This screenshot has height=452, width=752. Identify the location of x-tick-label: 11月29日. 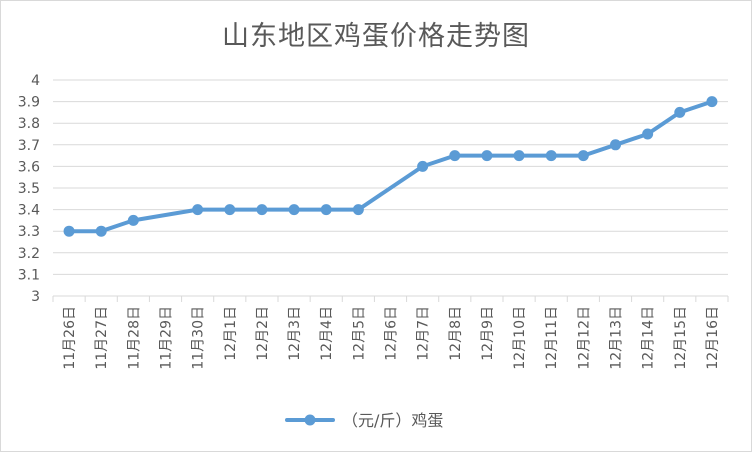
(167, 338).